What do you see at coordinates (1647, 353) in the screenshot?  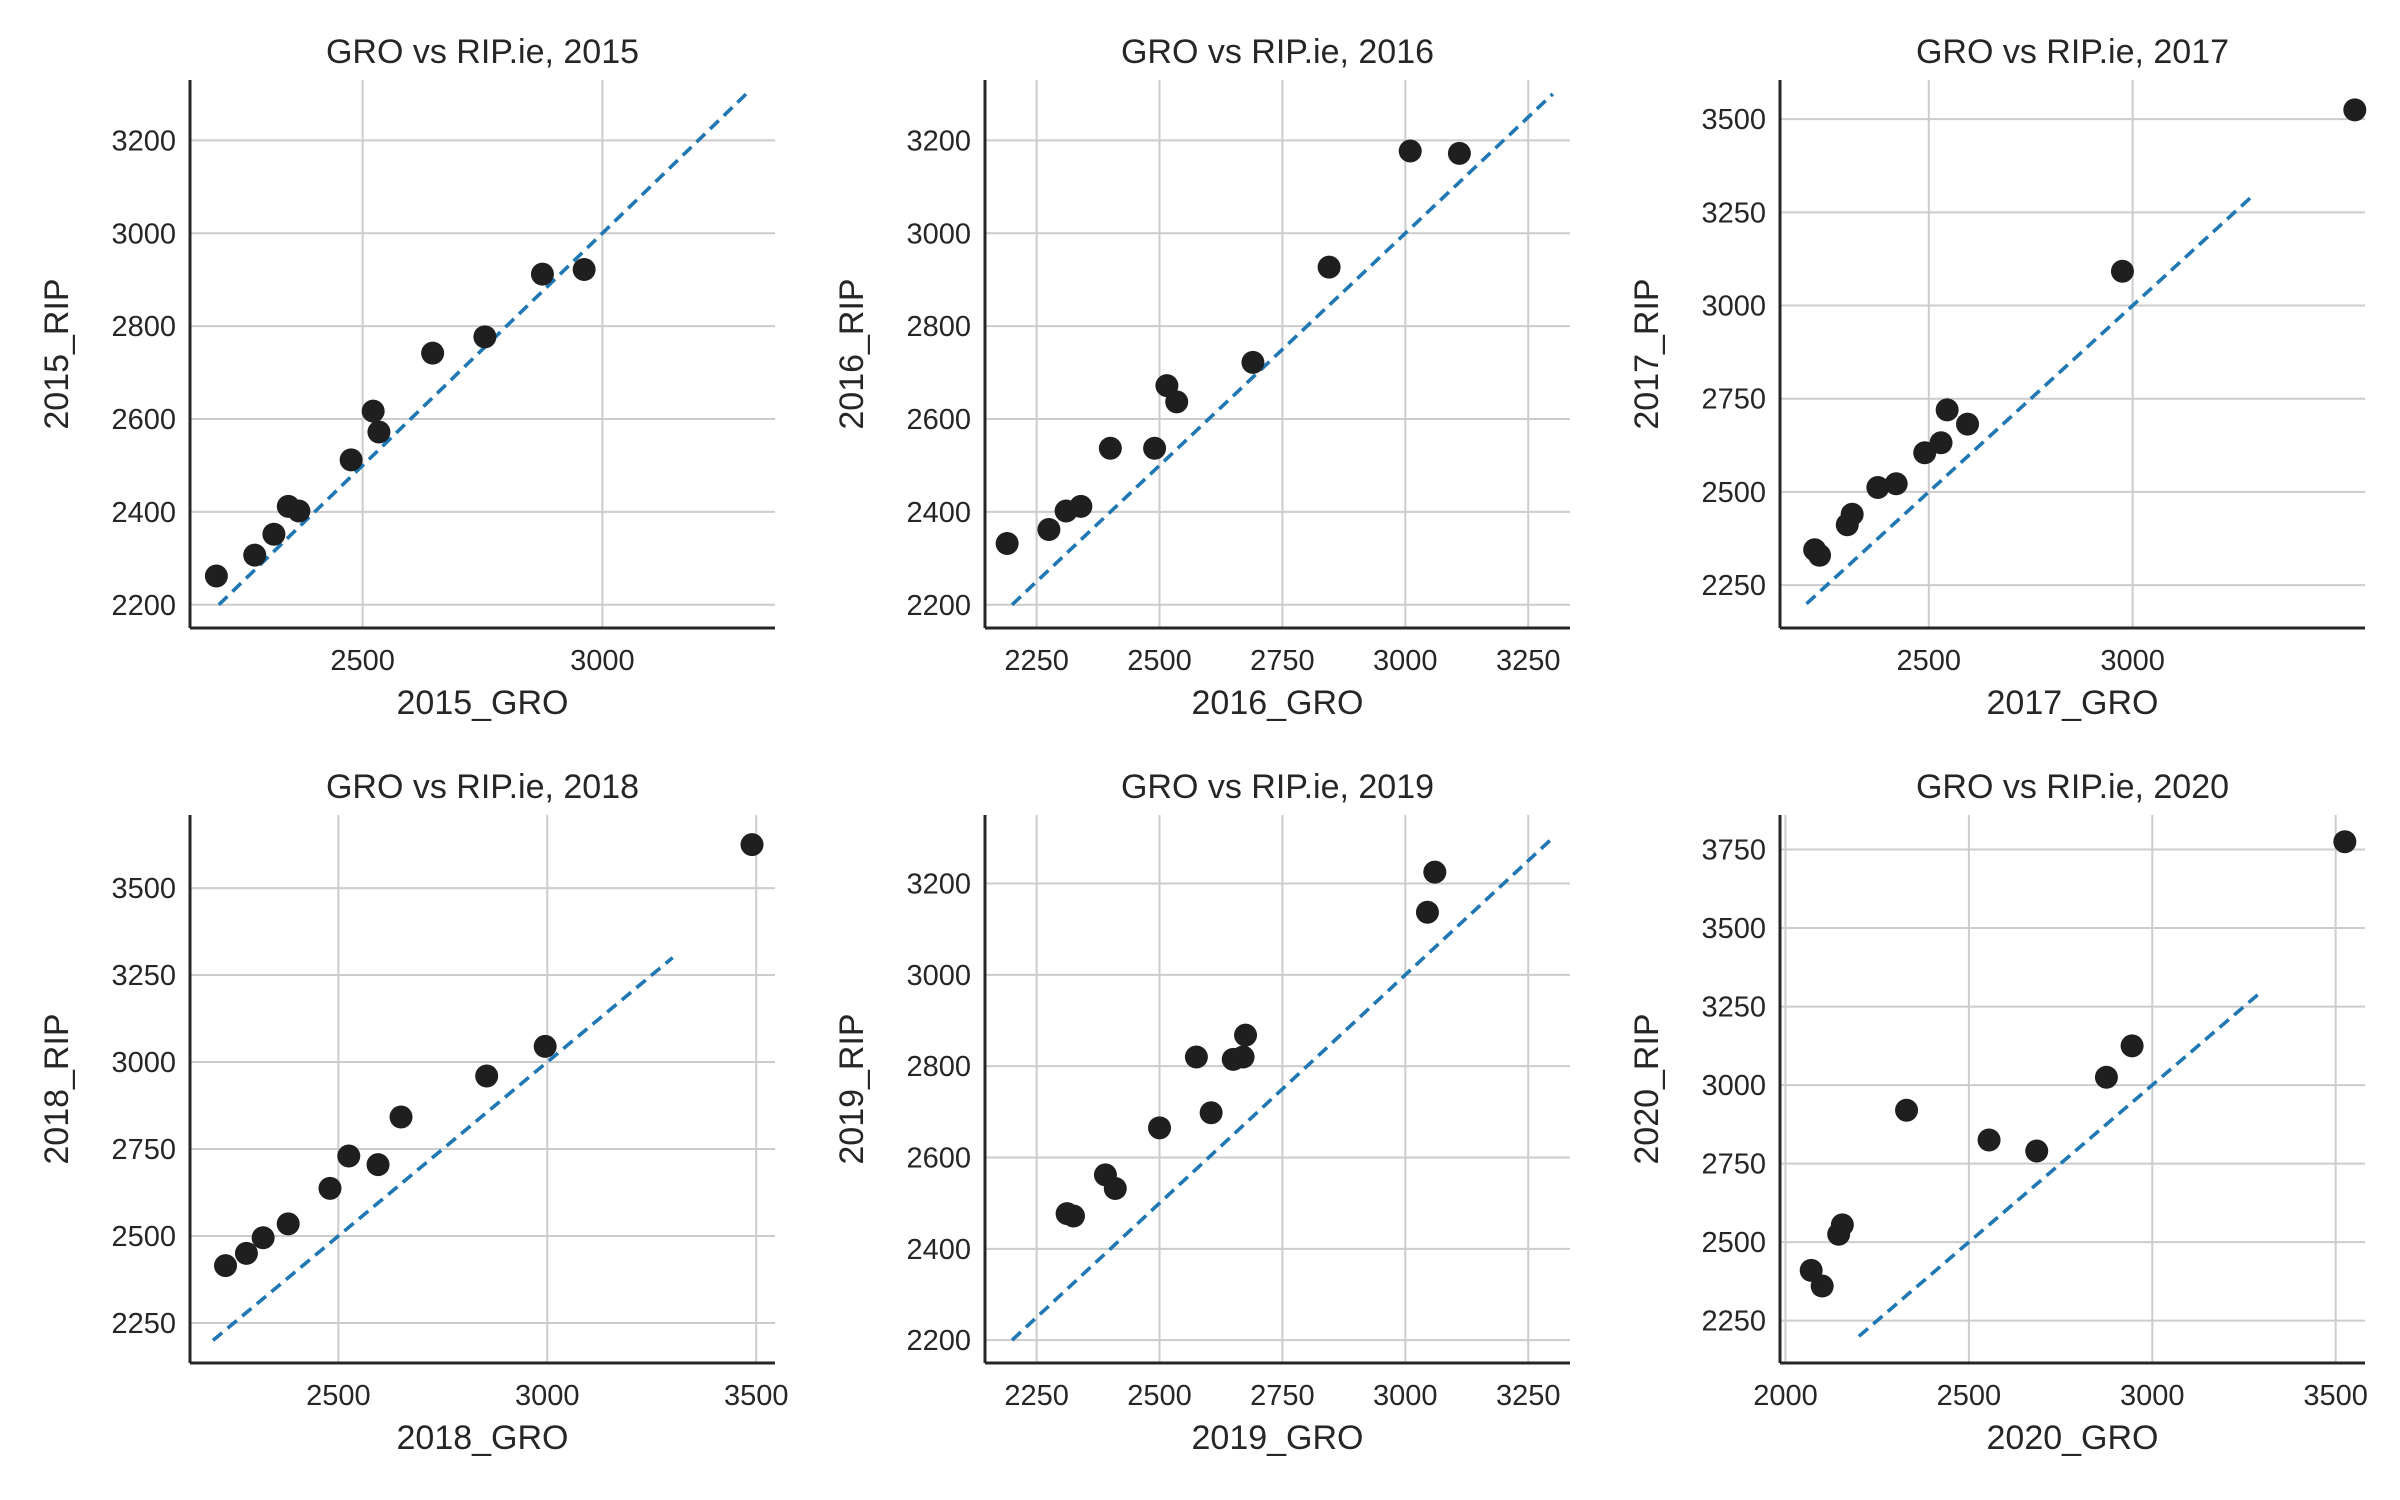 I see `y-axis-label: 2017_RIP` at bounding box center [1647, 353].